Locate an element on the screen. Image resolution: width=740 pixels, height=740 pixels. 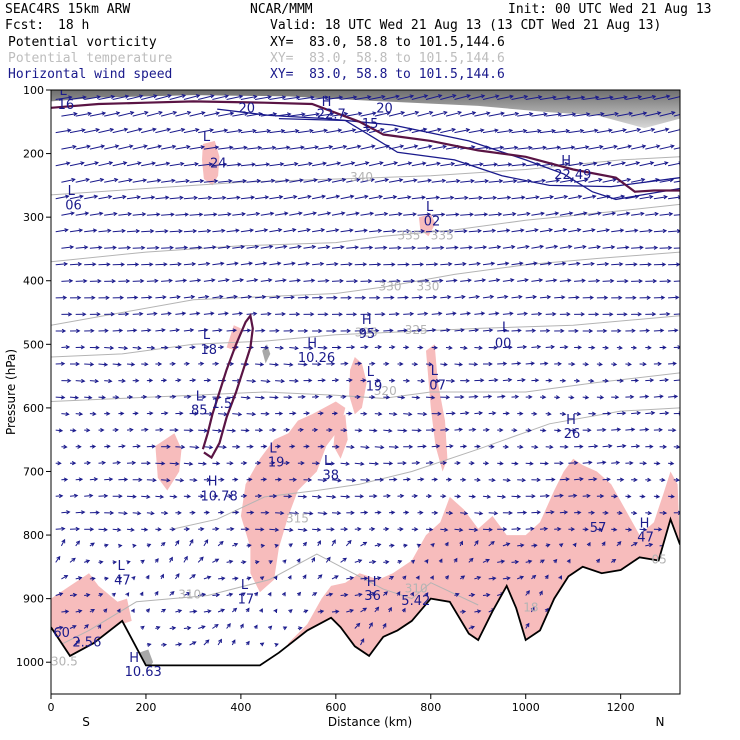
pv-label: L is located at coordinates (64, 91).